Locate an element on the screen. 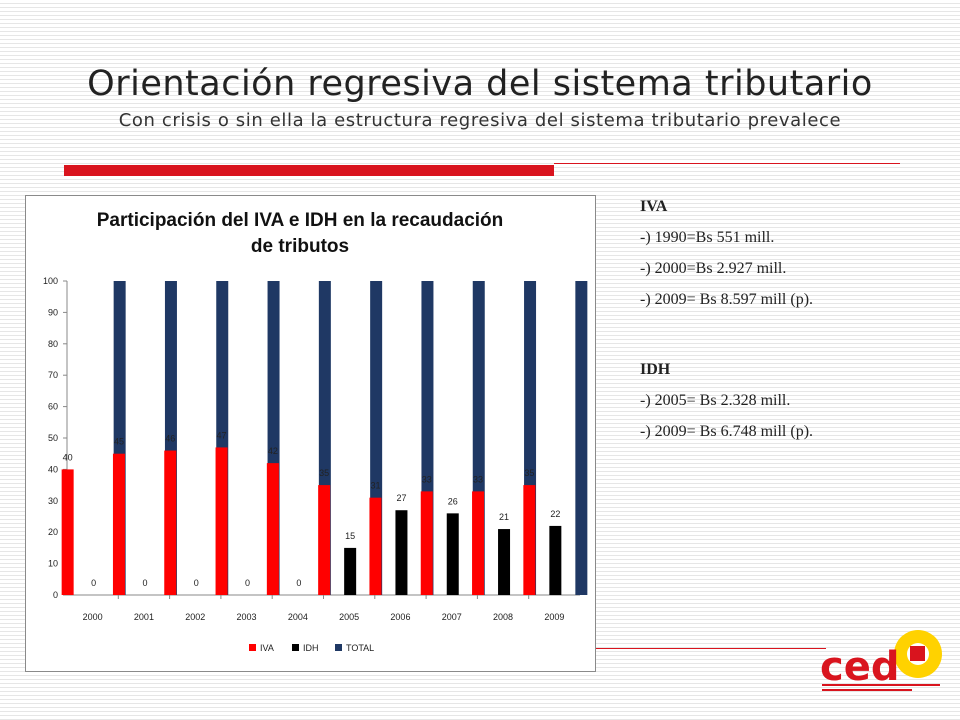 The image size is (960, 720). data-label-iva: 40 is located at coordinates (68, 457).